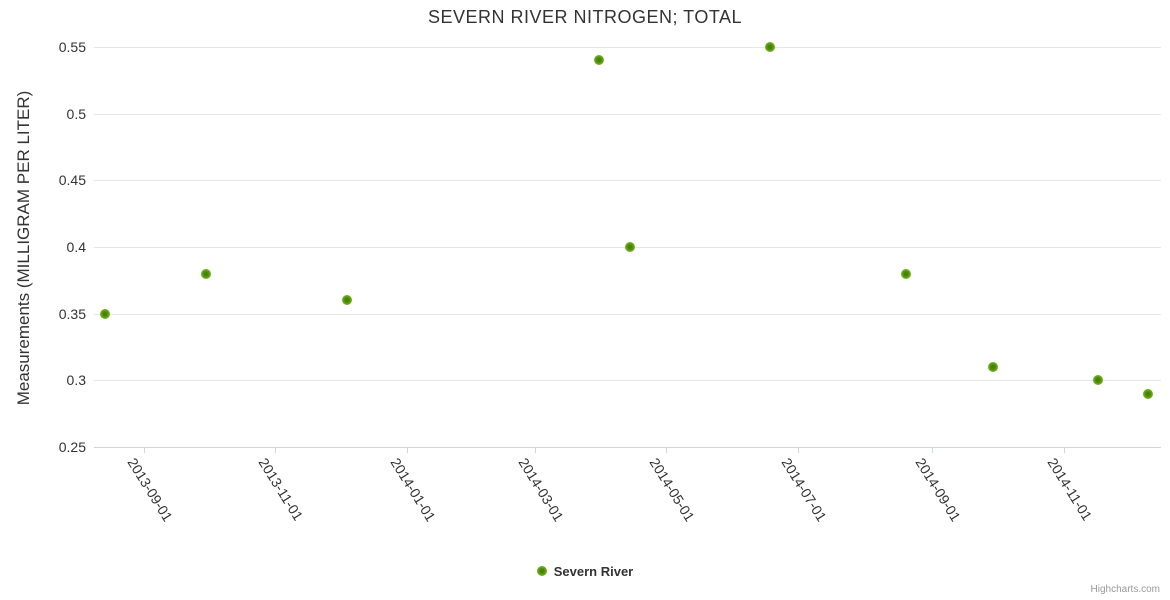  What do you see at coordinates (76, 247) in the screenshot?
I see `y-axis-label: 0.4` at bounding box center [76, 247].